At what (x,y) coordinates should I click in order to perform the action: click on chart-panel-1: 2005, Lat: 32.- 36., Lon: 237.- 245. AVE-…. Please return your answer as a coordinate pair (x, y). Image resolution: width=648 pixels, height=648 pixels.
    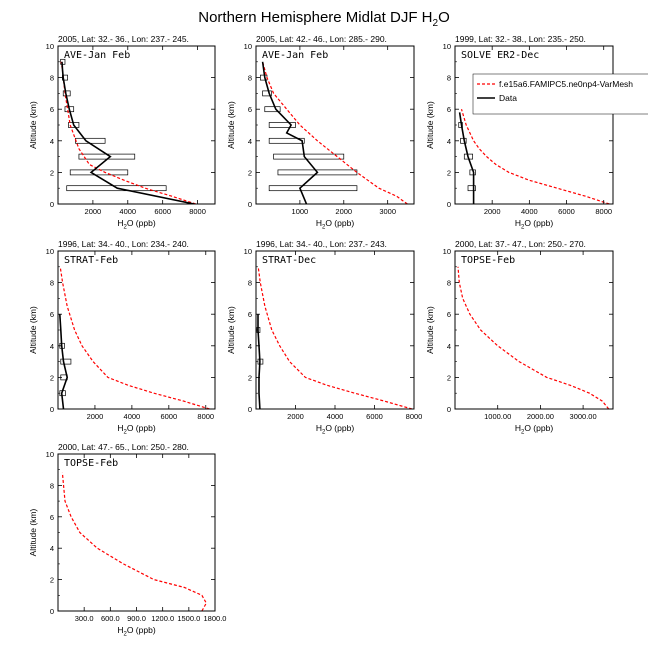
    Looking at the image, I should click on (122, 132).